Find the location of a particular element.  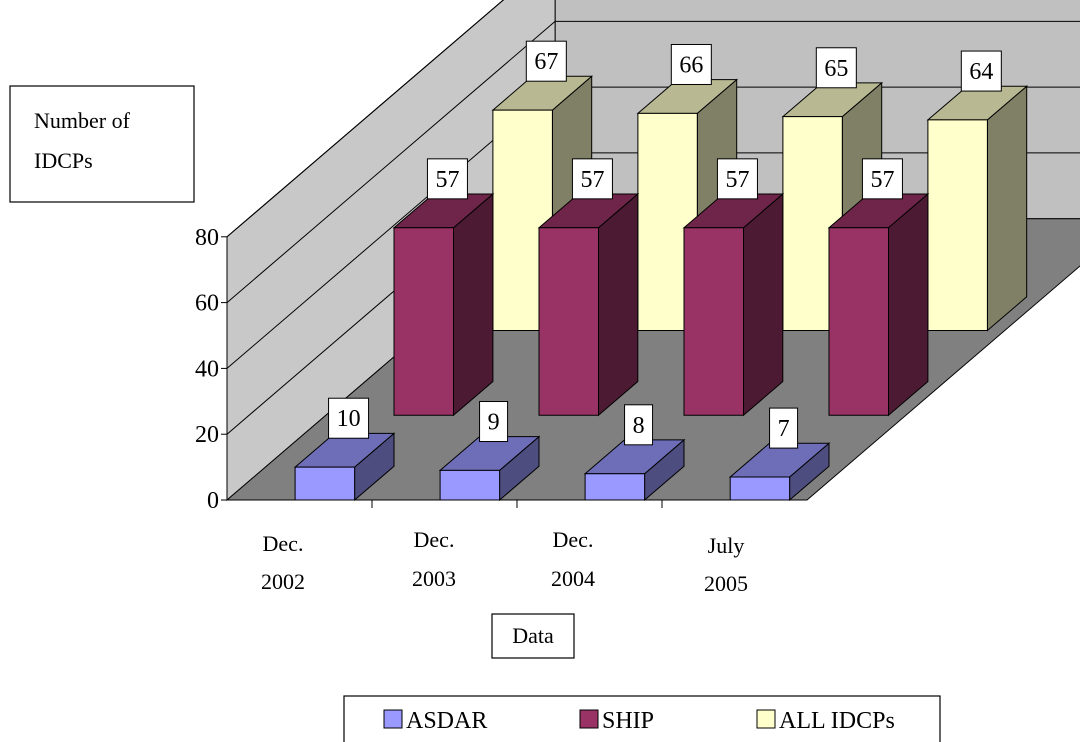

bar-ship-3: 57 is located at coordinates (878, 287).